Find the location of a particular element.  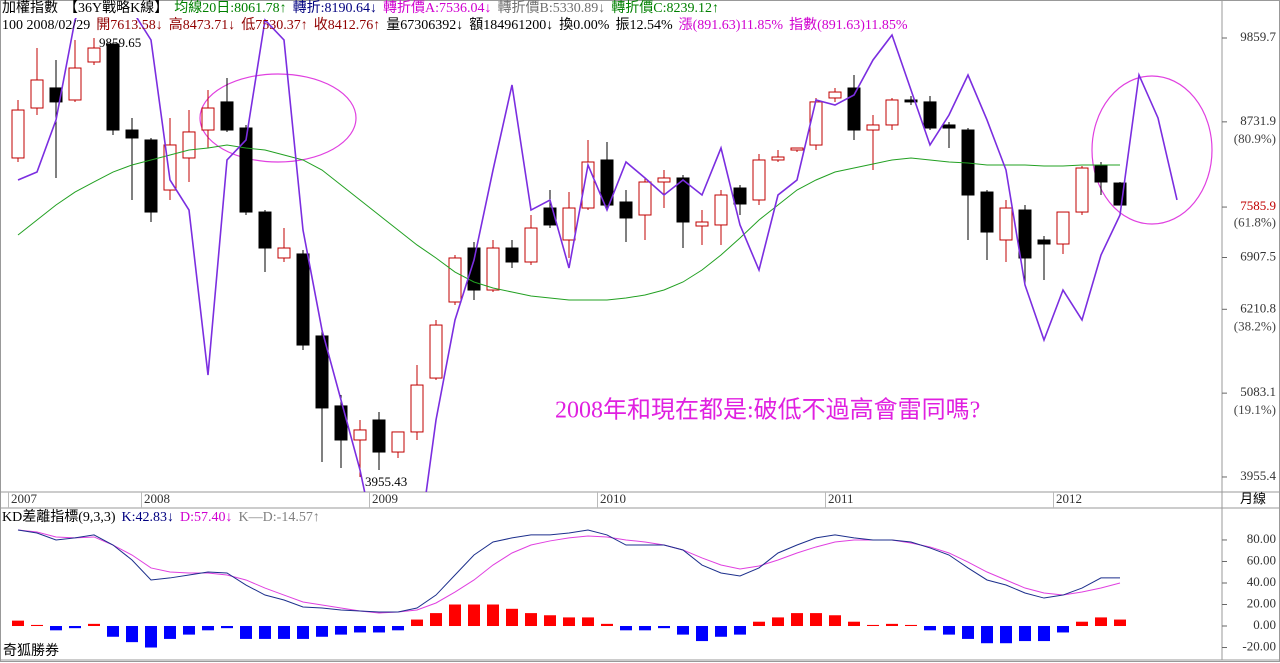

header-item: 量67306392↓ is located at coordinates (425, 25).